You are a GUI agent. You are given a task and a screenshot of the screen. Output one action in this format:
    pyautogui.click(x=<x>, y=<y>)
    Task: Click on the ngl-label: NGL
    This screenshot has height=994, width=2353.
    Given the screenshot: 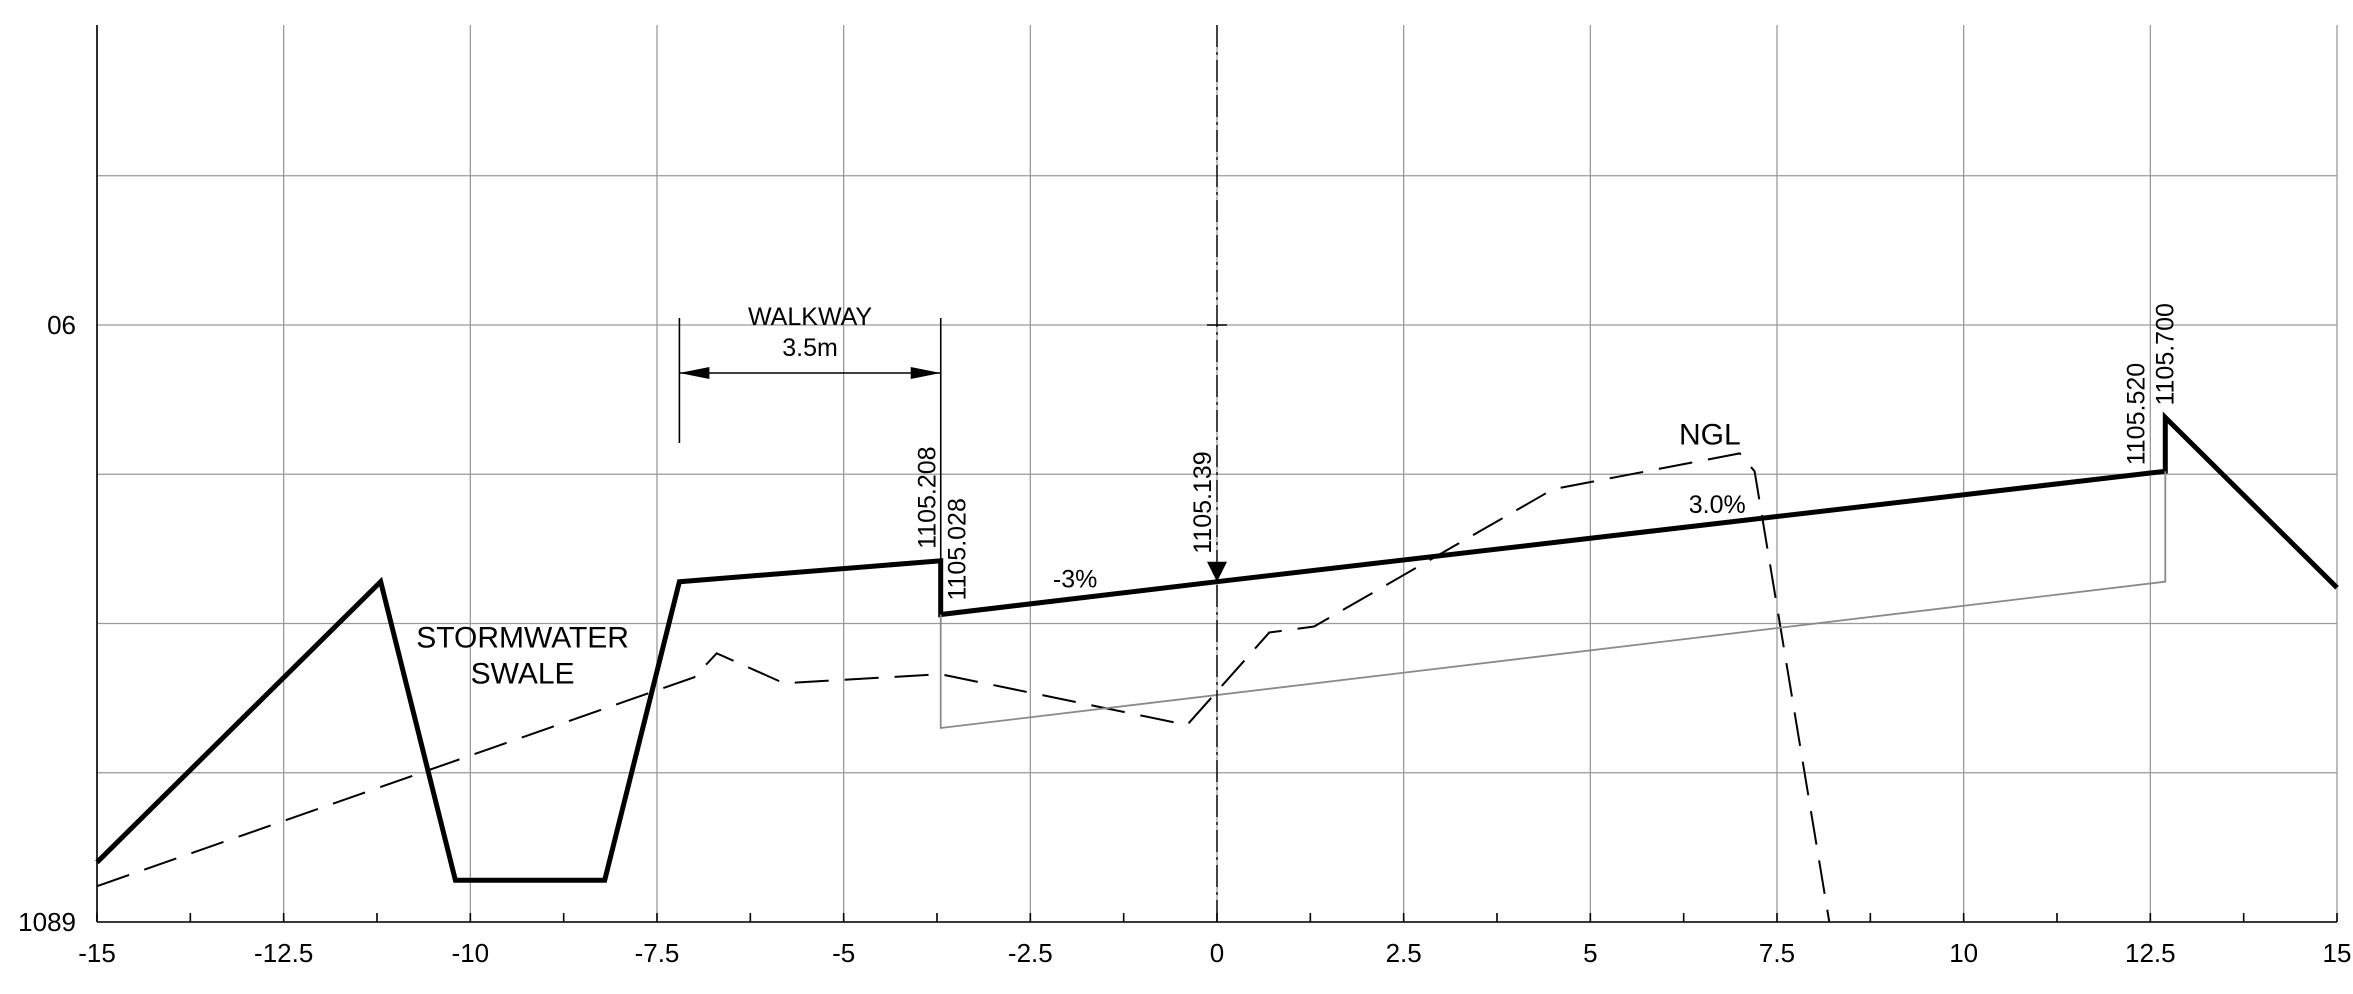 What is the action you would take?
    pyautogui.click(x=1710, y=434)
    